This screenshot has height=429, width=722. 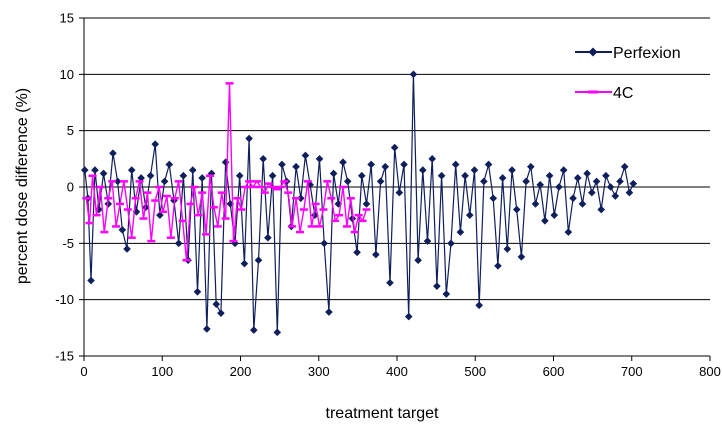 What do you see at coordinates (70, 187) in the screenshot?
I see `y-tick-label: 0` at bounding box center [70, 187].